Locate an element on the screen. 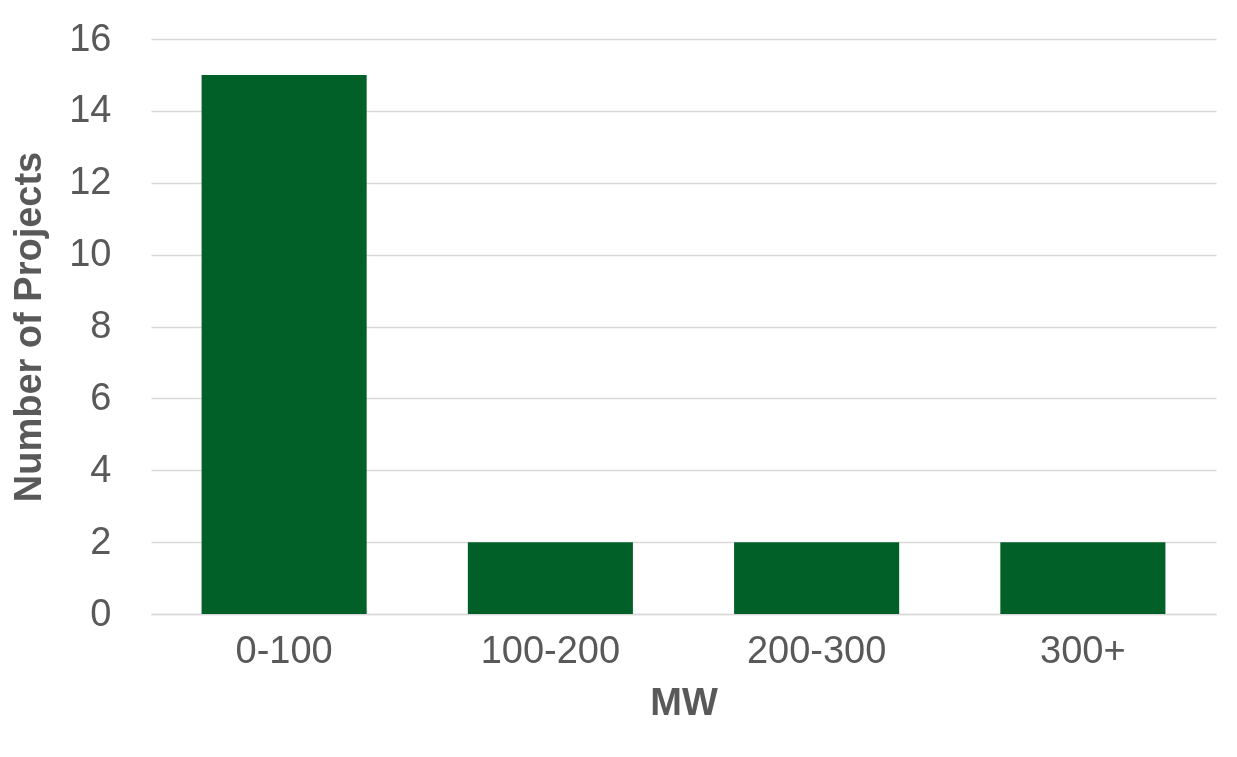 This screenshot has height=757, width=1237. y-tick-label: 14 is located at coordinates (90, 109).